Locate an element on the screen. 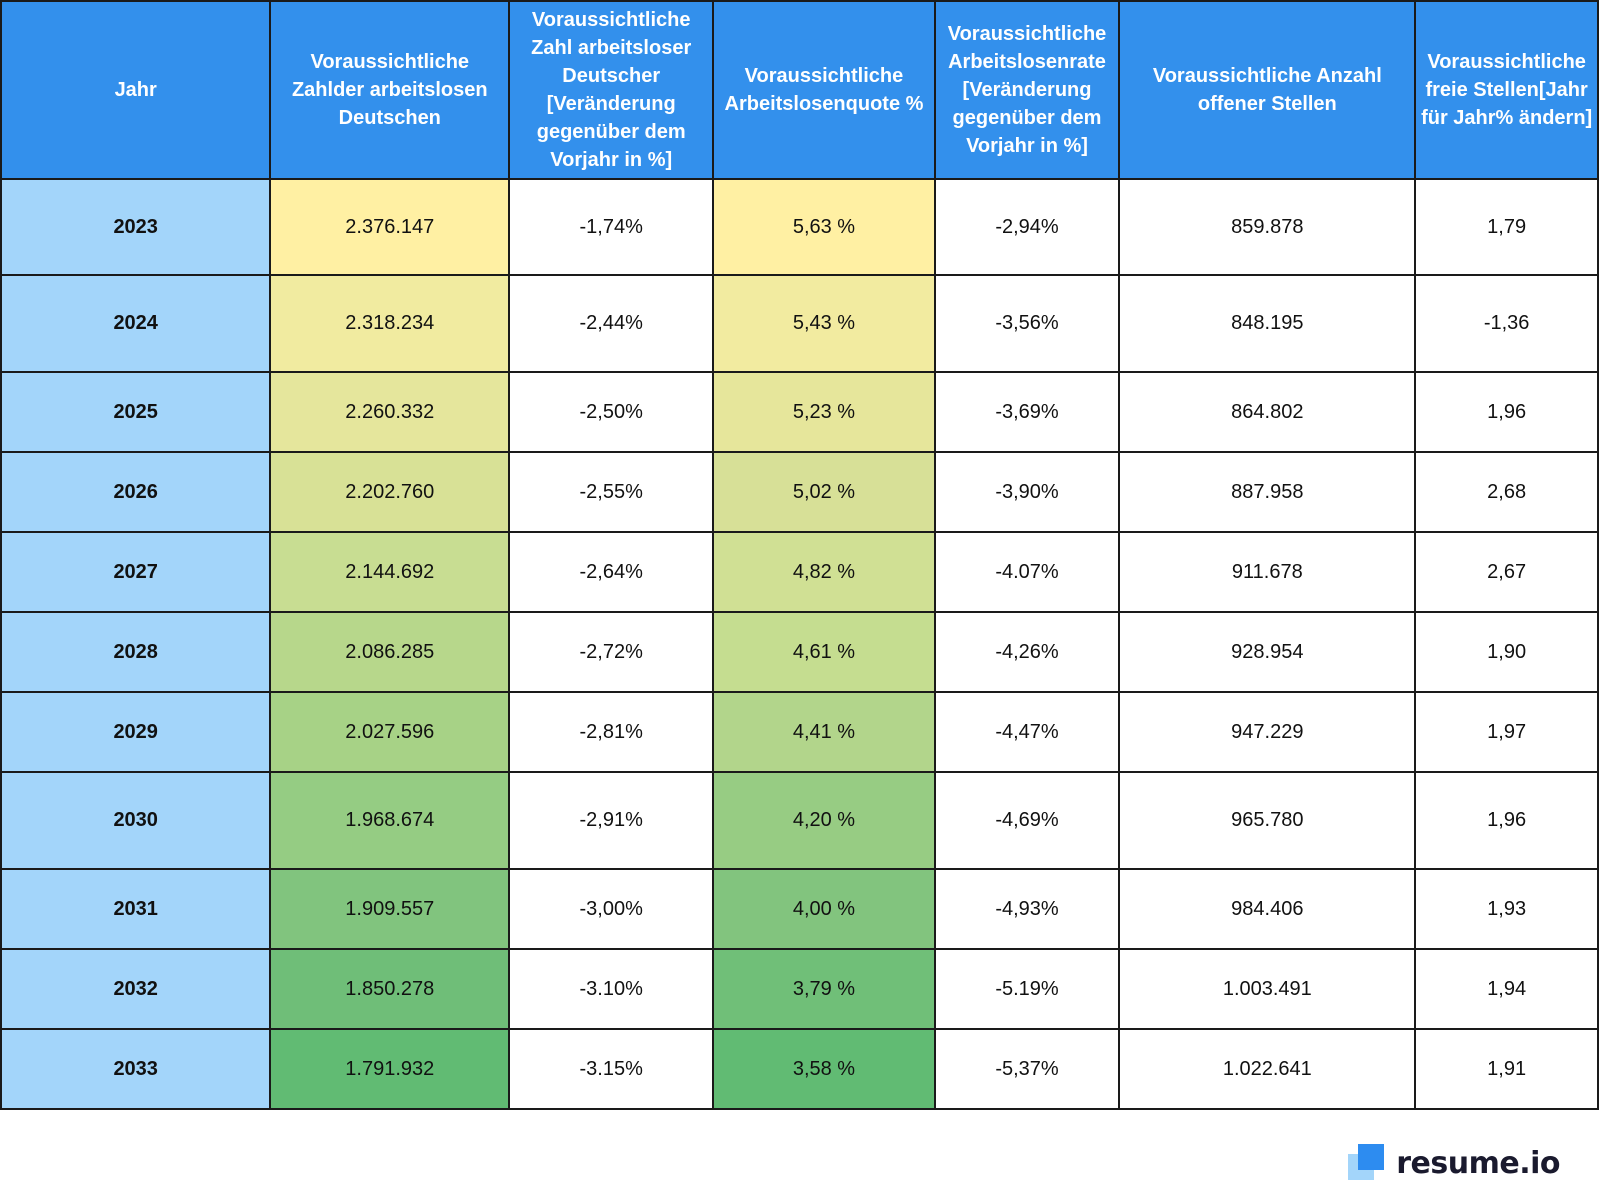 The width and height of the screenshot is (1600, 1201). cell-col-year: 2031 is located at coordinates (136, 909).